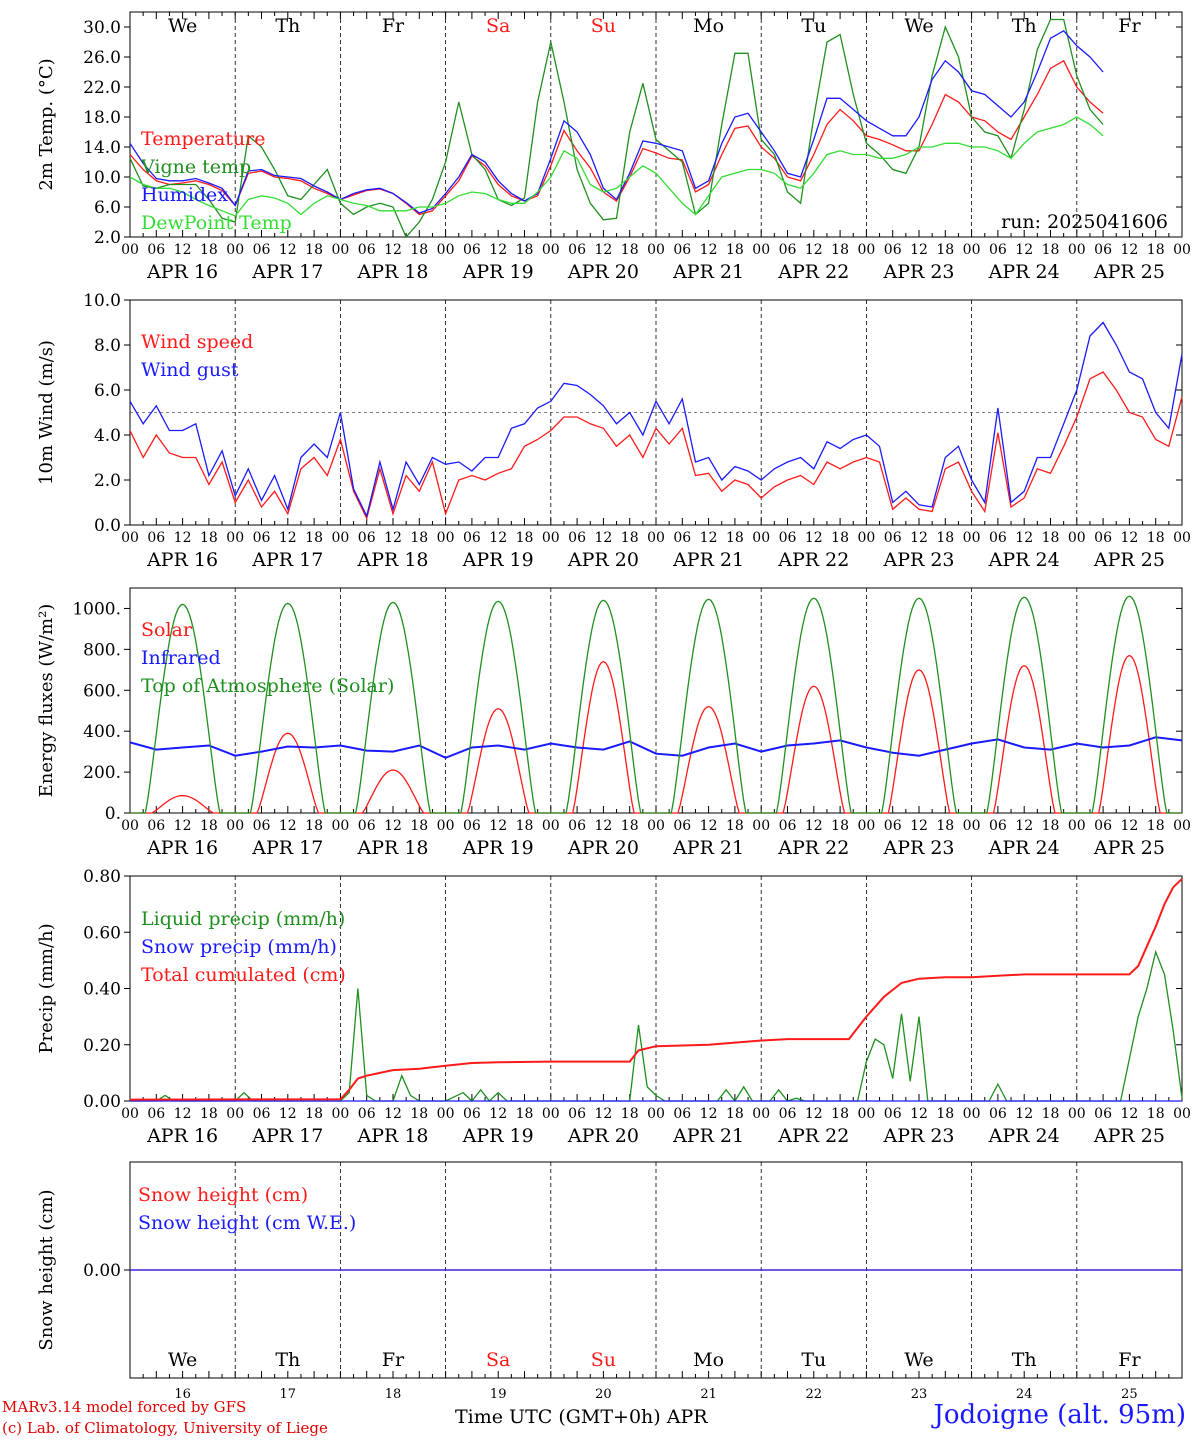 The height and width of the screenshot is (1440, 1194). Describe the element at coordinates (102, 773) in the screenshot. I see `energy-y-tick-label: 200.` at that location.